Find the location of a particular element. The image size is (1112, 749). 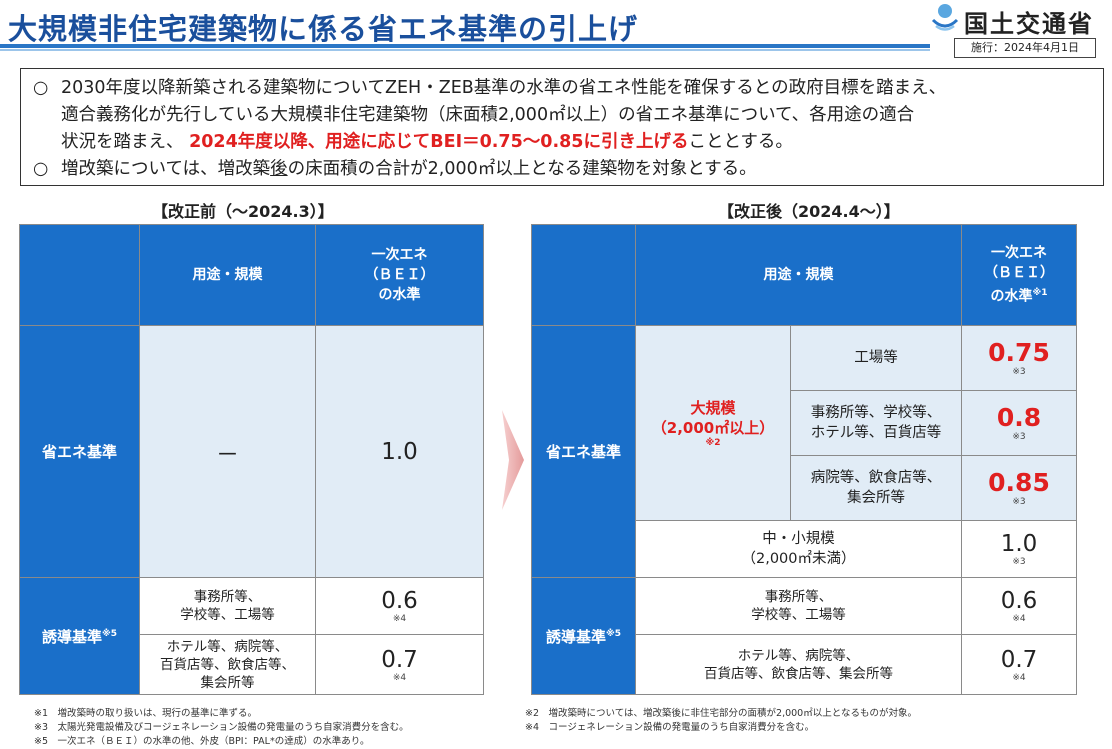

before-induced-2-use-line3: 集会所等 is located at coordinates (227, 682).